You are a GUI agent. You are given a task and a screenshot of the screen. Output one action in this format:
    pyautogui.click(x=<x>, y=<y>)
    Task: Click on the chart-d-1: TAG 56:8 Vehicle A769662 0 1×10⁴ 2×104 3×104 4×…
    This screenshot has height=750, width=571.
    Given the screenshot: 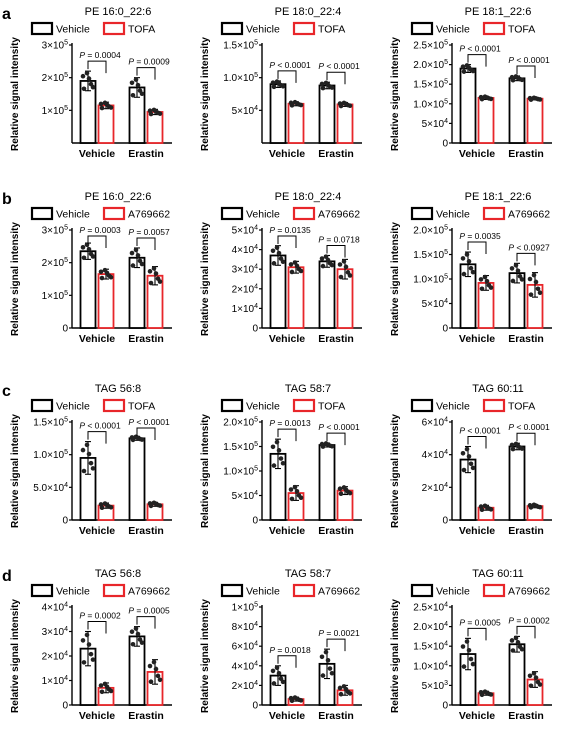 What is the action you would take?
    pyautogui.click(x=91, y=645)
    